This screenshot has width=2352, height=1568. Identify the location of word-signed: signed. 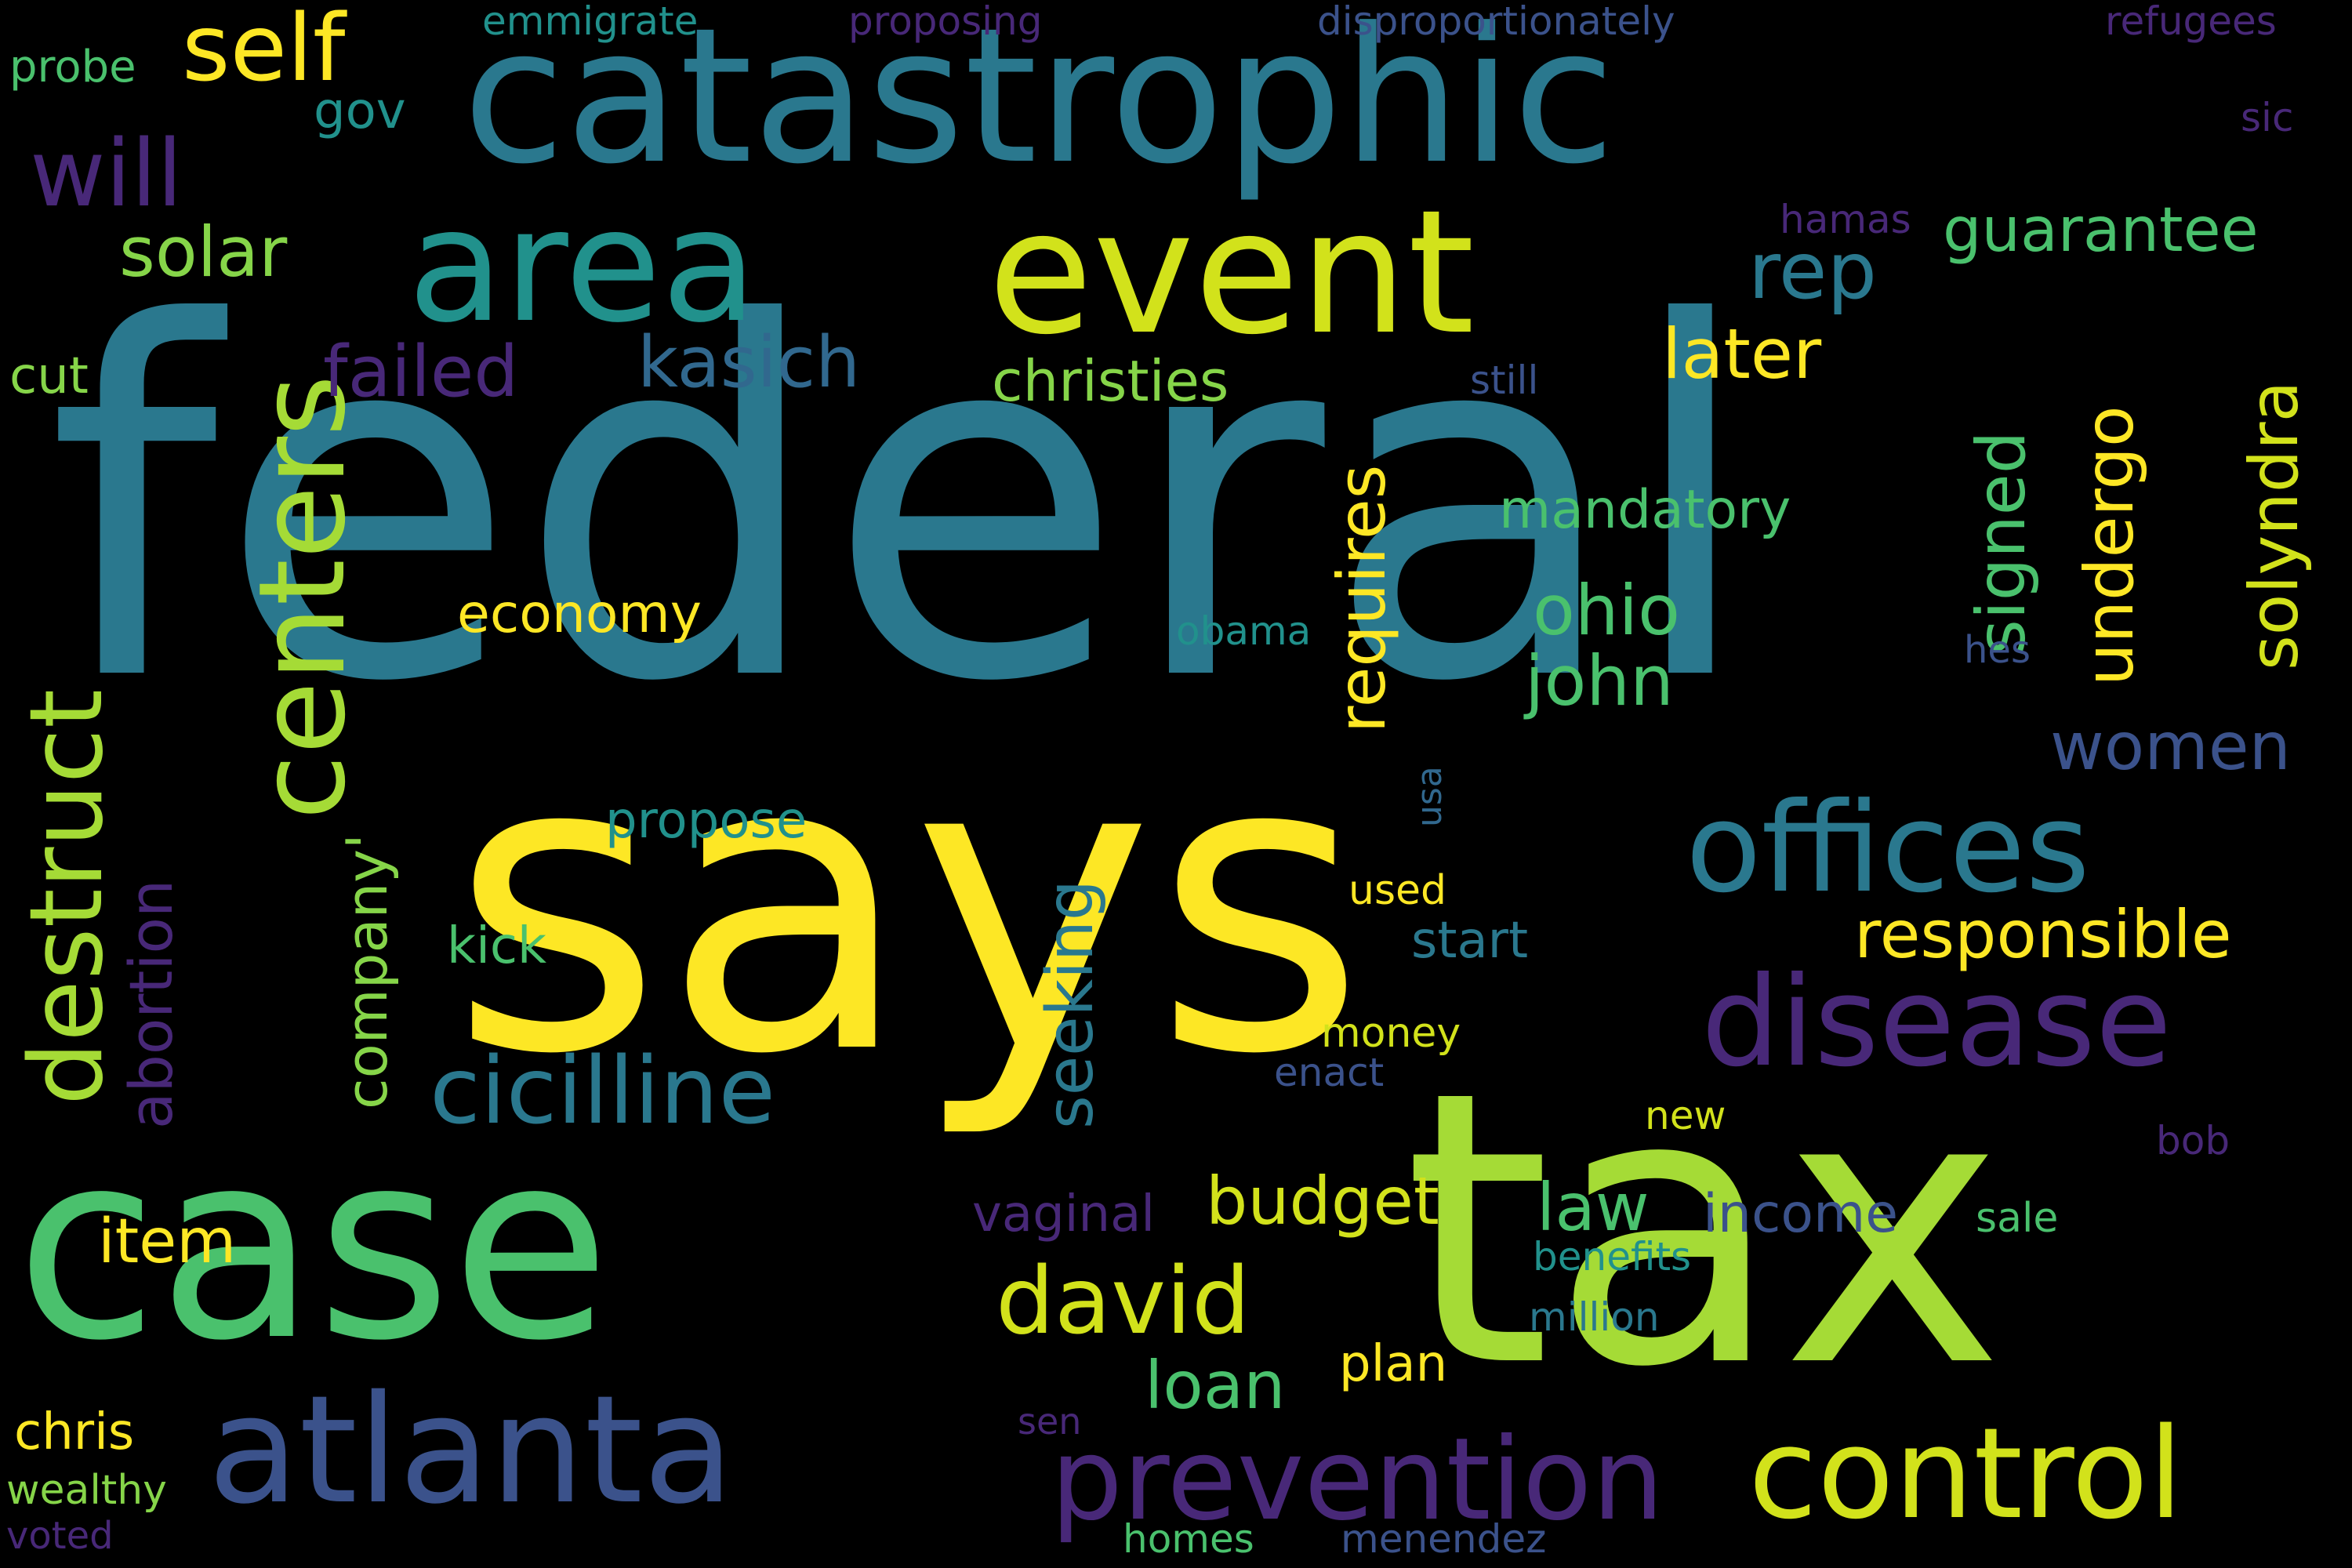
(2001, 542).